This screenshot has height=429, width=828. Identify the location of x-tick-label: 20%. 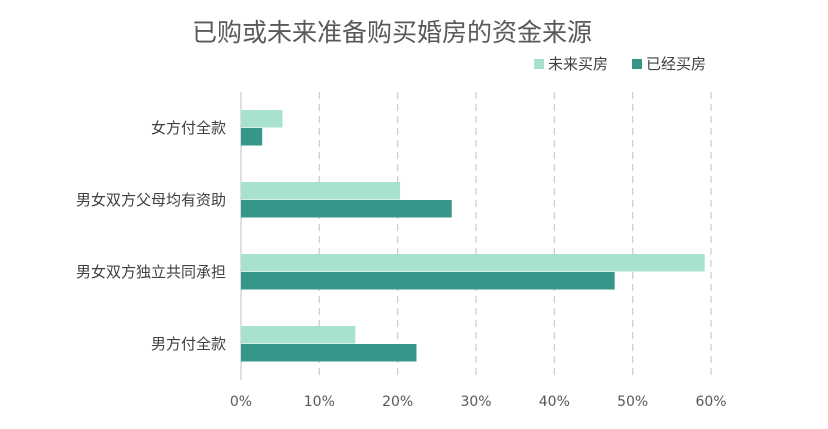
(397, 402).